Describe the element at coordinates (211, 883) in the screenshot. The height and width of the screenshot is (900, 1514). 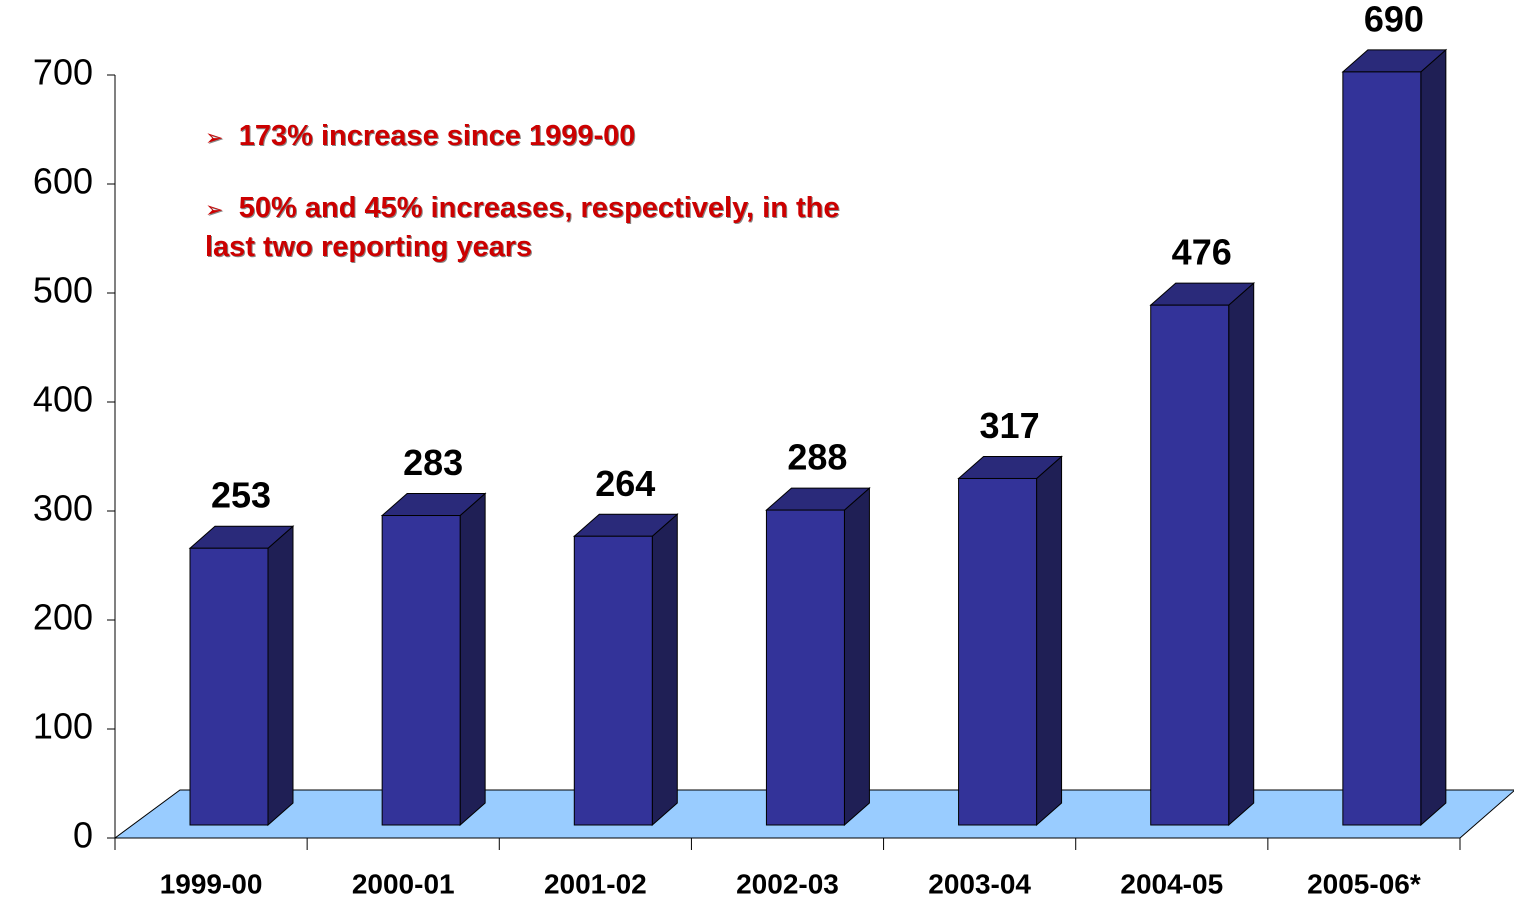
I see `x-tick-label: 1999-00` at that location.